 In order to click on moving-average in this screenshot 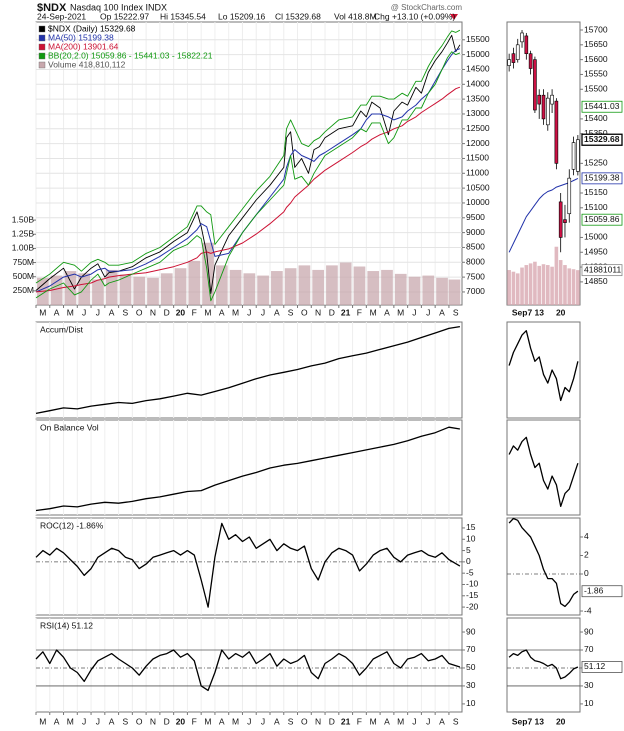, I will do `click(543, 215)`.